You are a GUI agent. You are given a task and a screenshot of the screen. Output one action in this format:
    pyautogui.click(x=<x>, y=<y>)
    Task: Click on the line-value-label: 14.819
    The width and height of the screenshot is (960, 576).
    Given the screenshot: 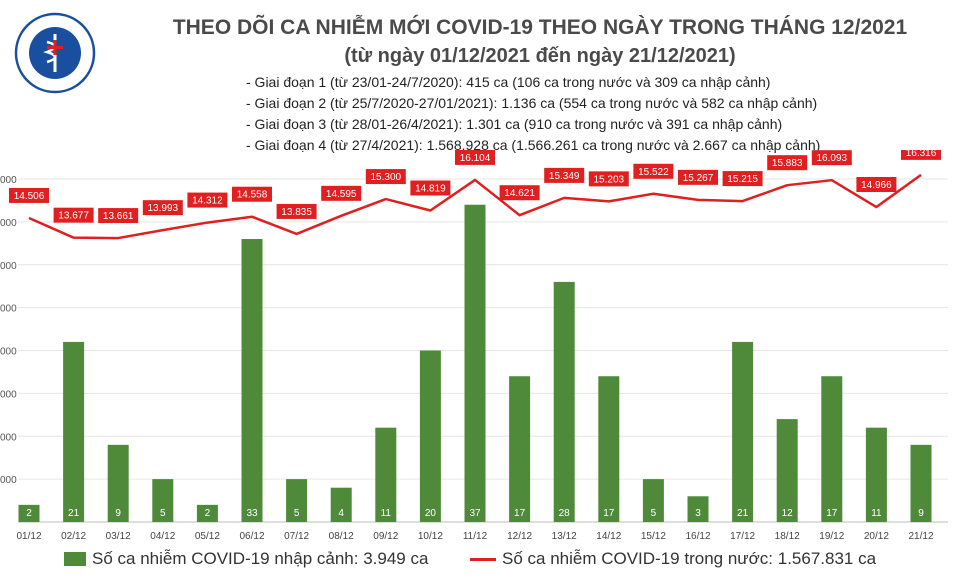 What is the action you would take?
    pyautogui.click(x=430, y=189)
    